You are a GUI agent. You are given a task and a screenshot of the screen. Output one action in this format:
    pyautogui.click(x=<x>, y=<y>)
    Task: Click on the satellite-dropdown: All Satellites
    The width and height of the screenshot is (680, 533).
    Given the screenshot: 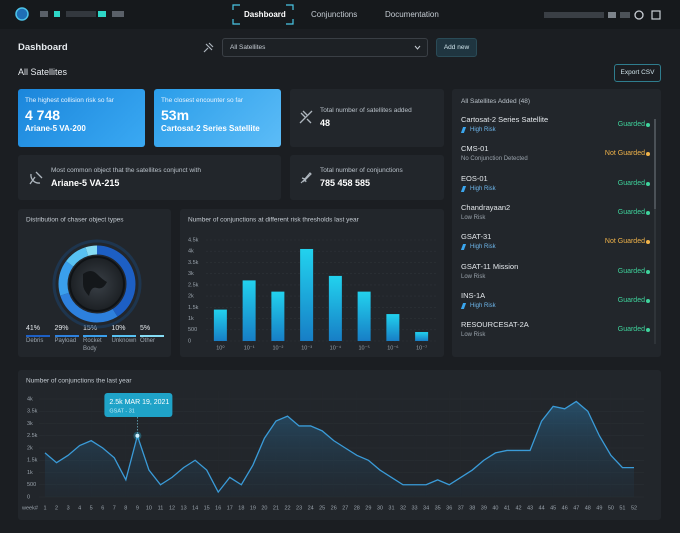 What is the action you would take?
    pyautogui.click(x=325, y=47)
    